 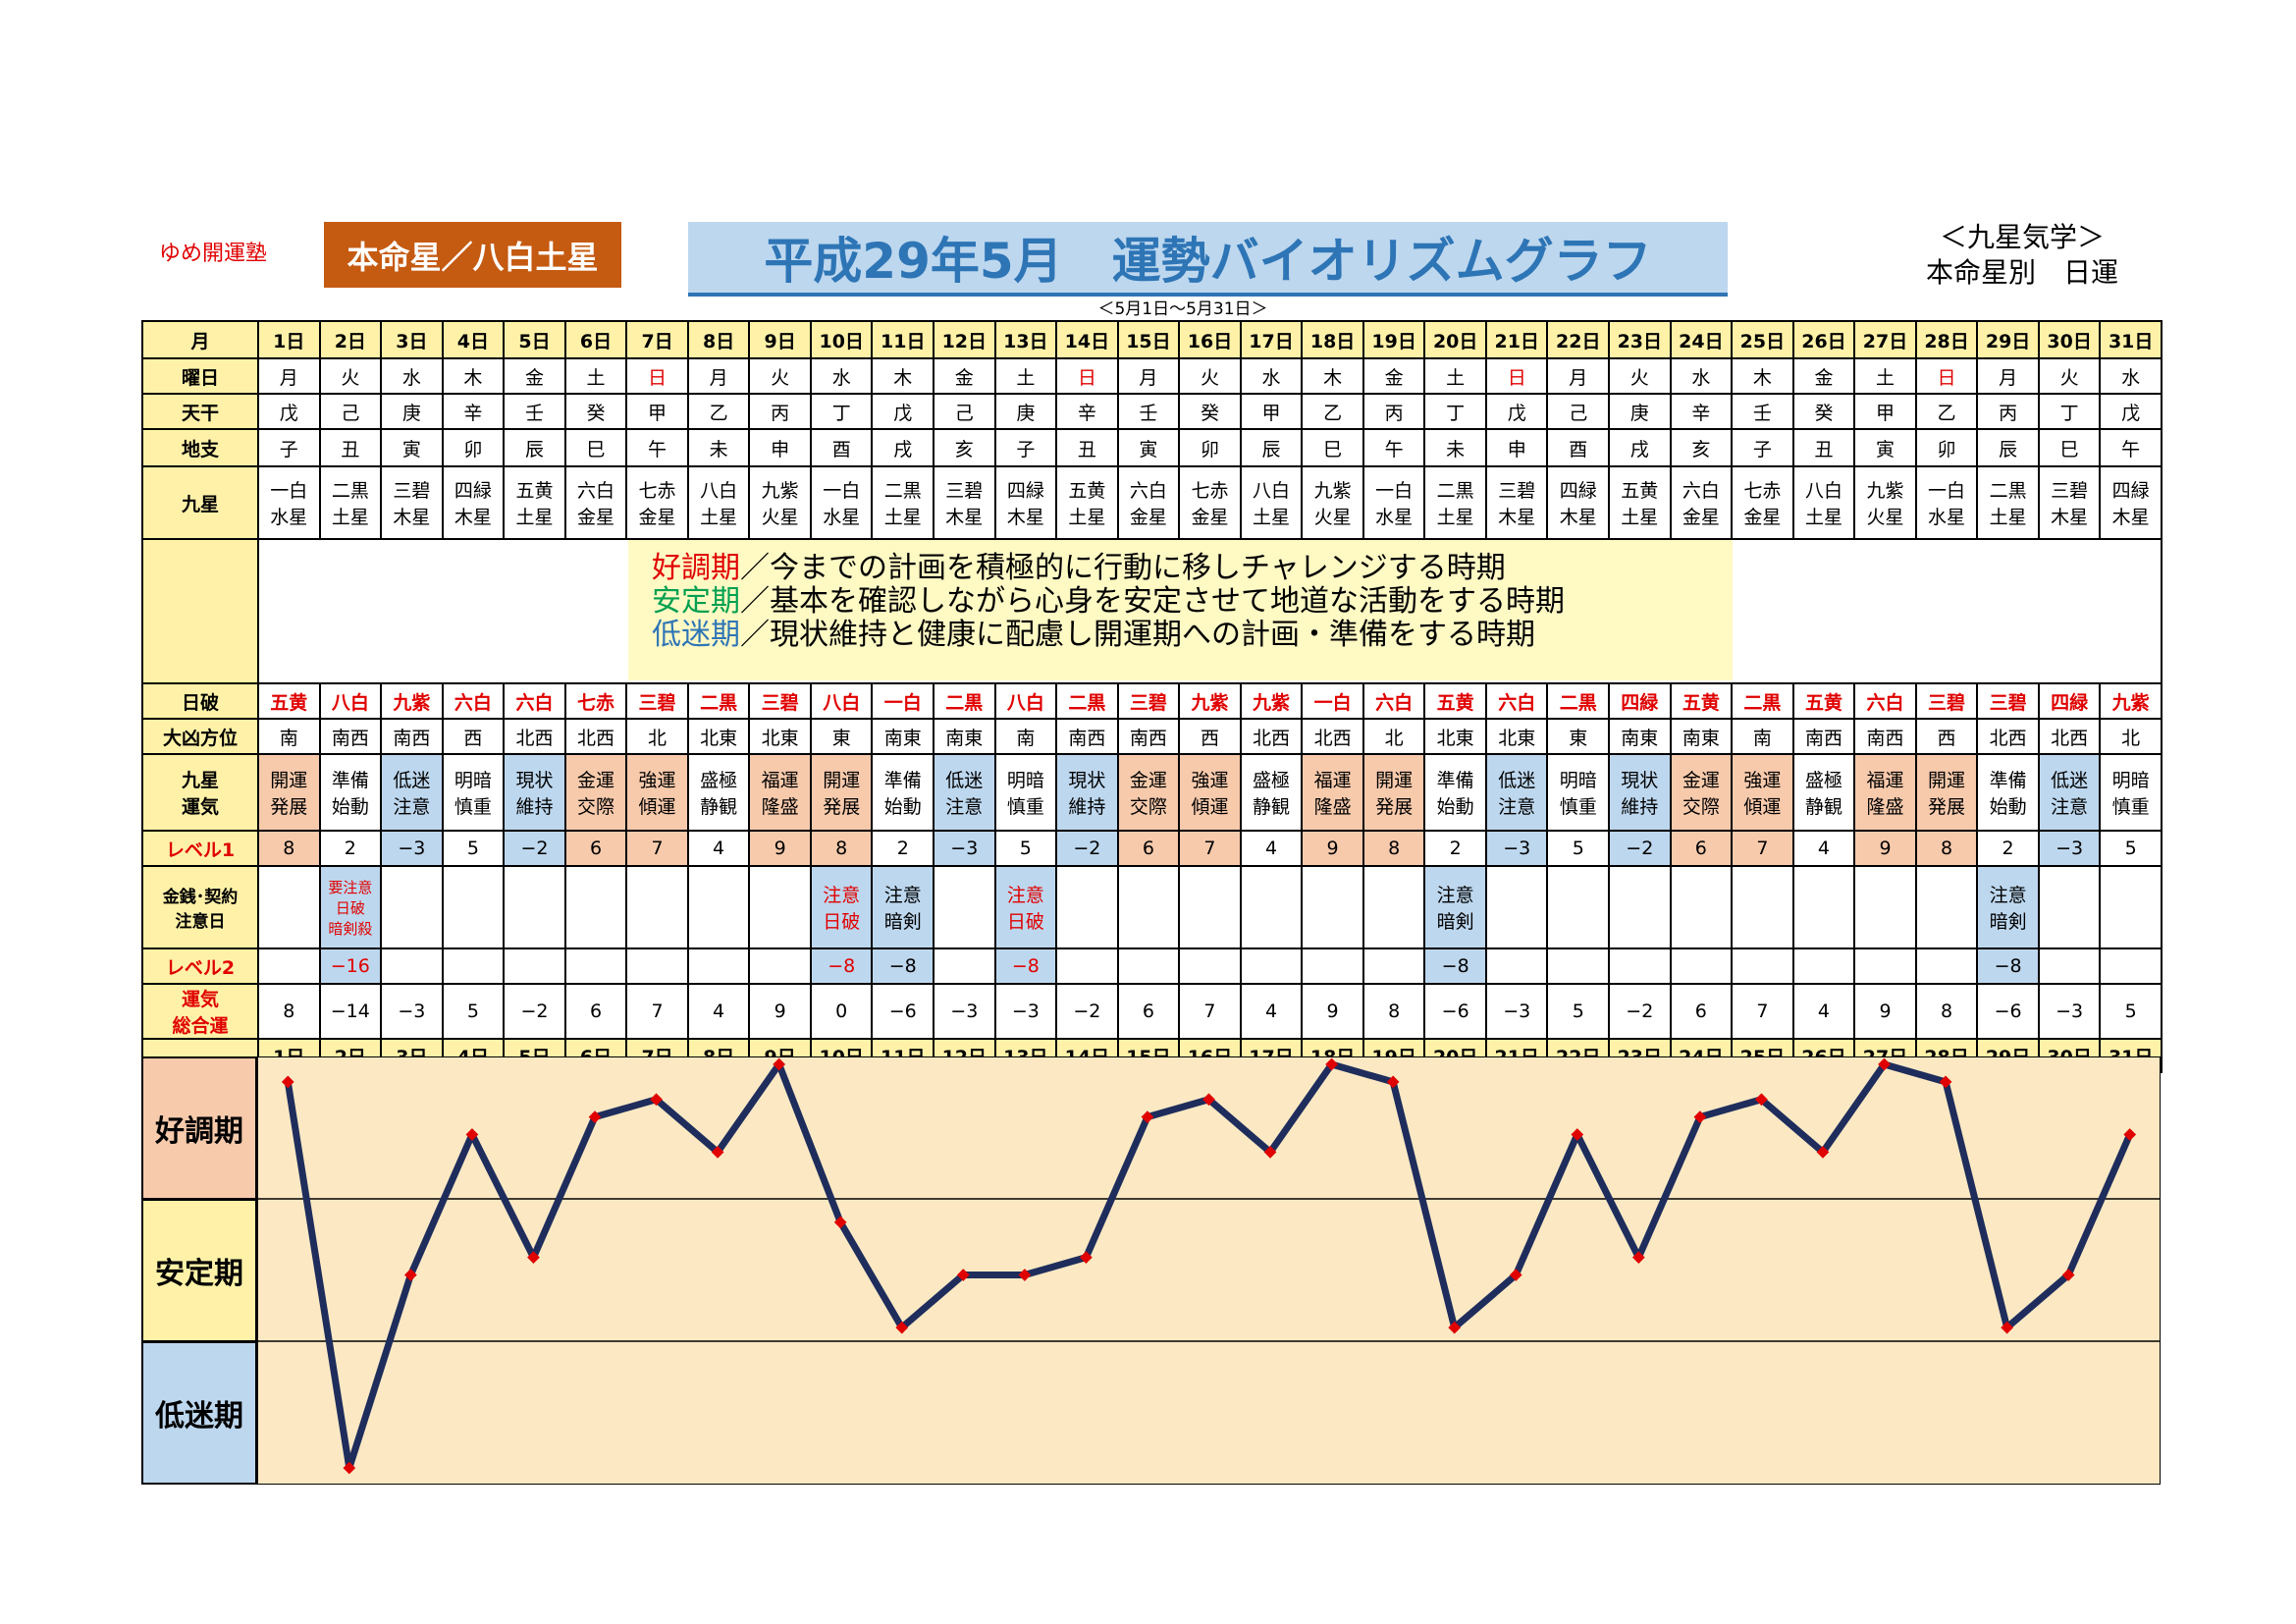 What do you see at coordinates (2022, 272) in the screenshot?
I see `kyusei-caption-line2: 本命星別 日運` at bounding box center [2022, 272].